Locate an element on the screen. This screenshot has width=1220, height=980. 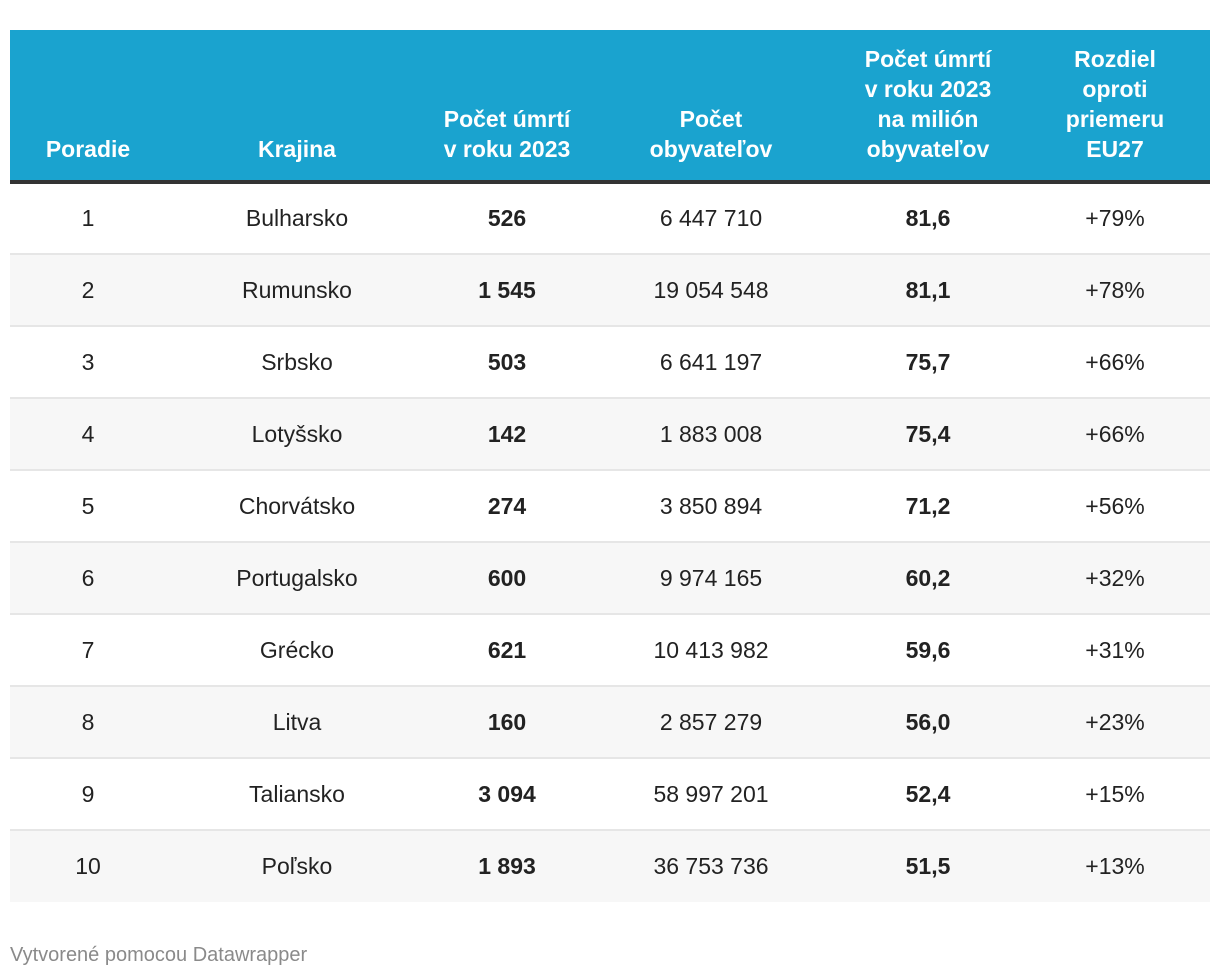
table-row: 9 Taliansko 3 094 58 997 201 52,4 +15% is located at coordinates (610, 794).